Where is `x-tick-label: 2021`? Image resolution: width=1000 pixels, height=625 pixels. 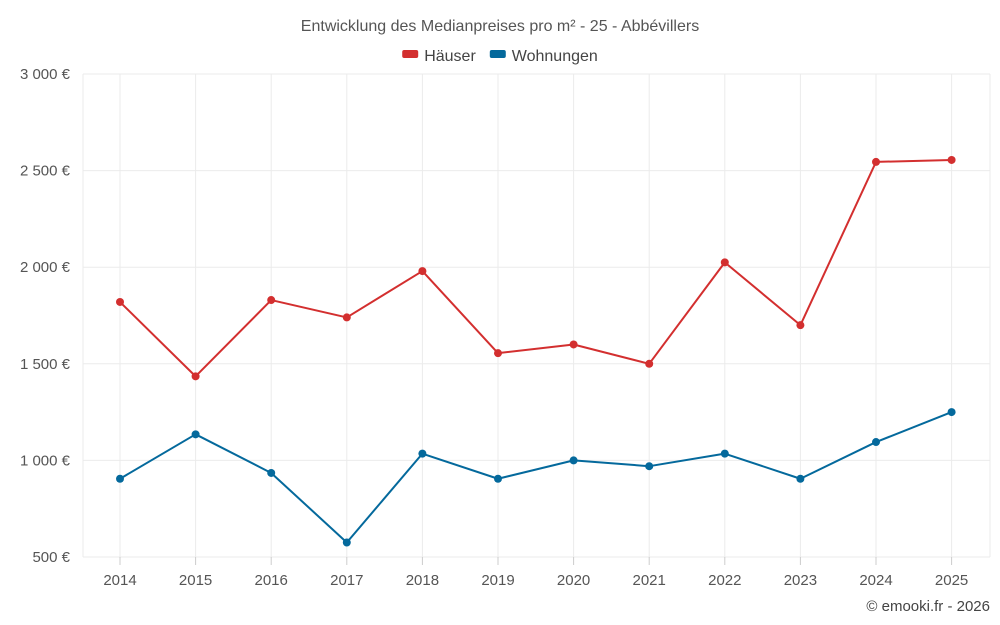 x-tick-label: 2021 is located at coordinates (649, 580).